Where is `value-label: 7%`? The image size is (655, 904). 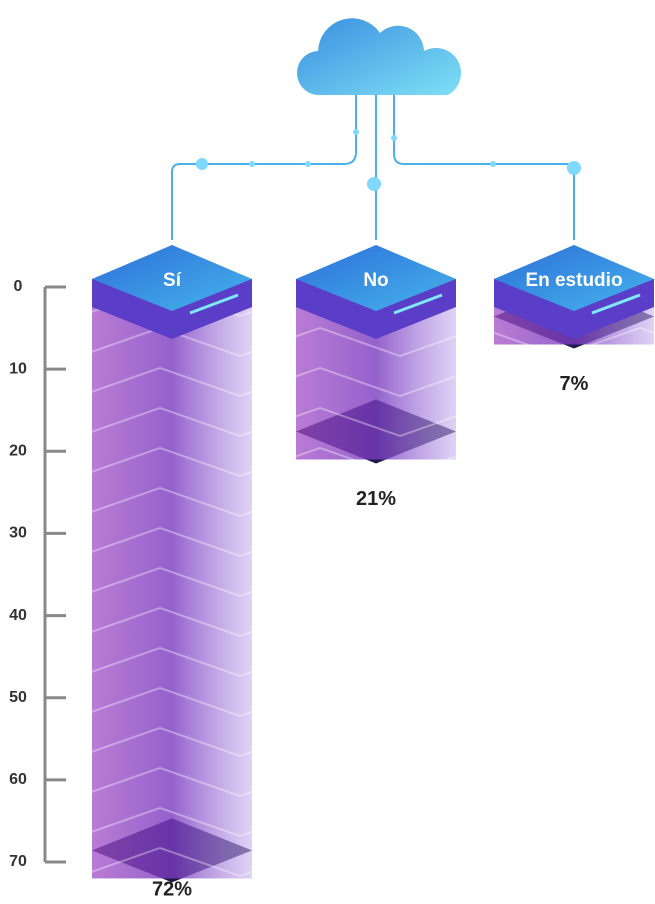 value-label: 7% is located at coordinates (574, 384).